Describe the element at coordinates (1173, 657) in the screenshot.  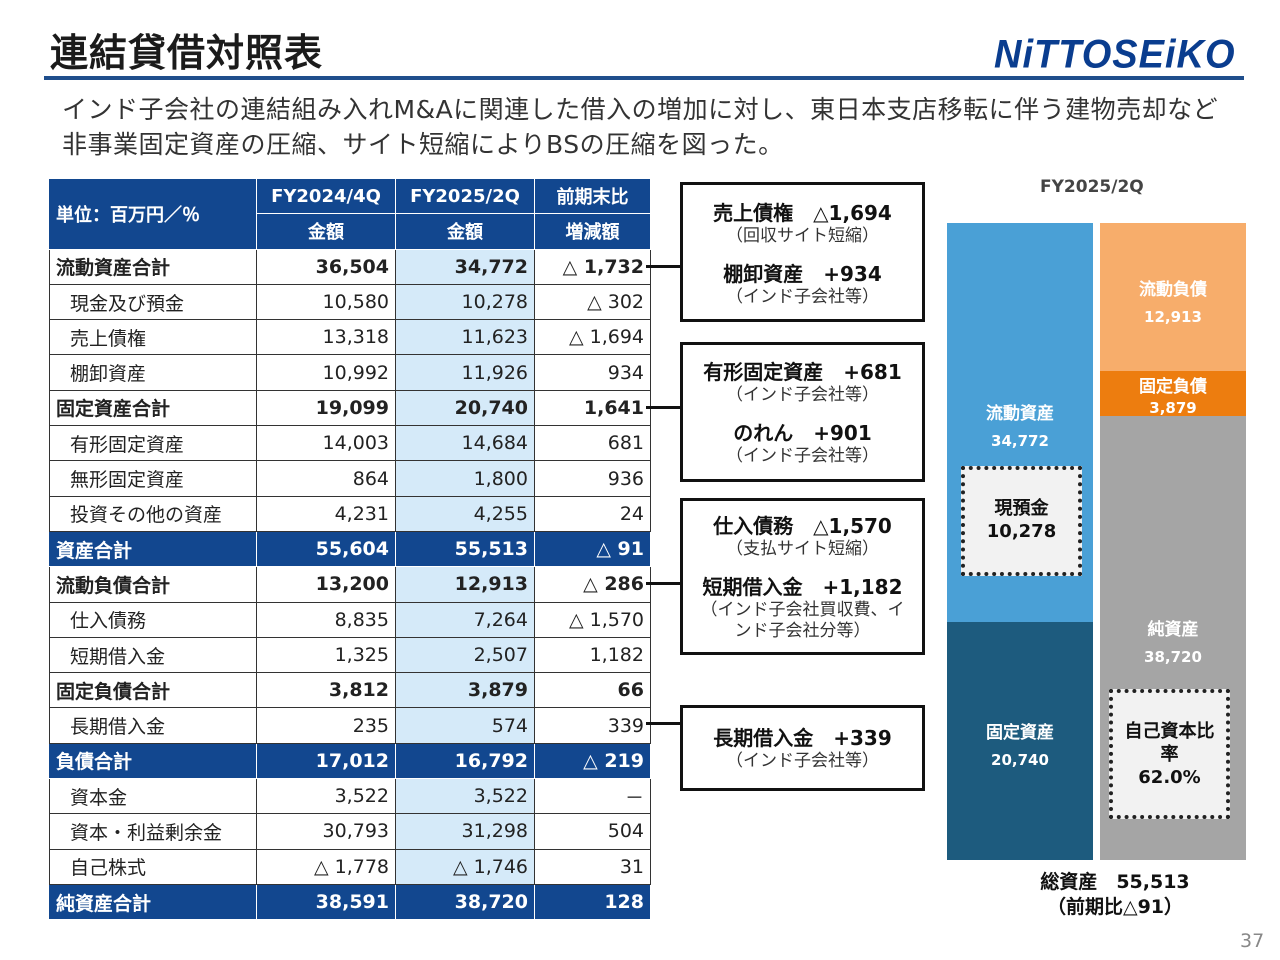
I see `segment-value: 38,720` at that location.